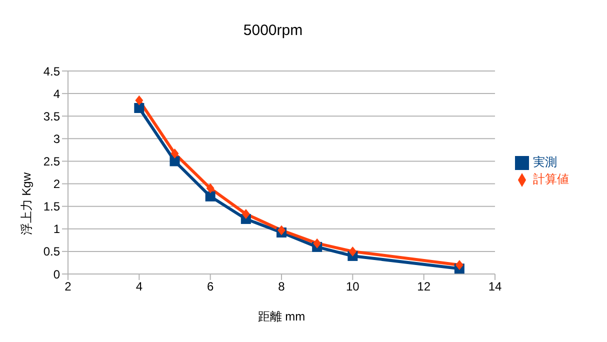 The image size is (607, 342). I want to click on y-tick-label: 3, so click(56, 139).